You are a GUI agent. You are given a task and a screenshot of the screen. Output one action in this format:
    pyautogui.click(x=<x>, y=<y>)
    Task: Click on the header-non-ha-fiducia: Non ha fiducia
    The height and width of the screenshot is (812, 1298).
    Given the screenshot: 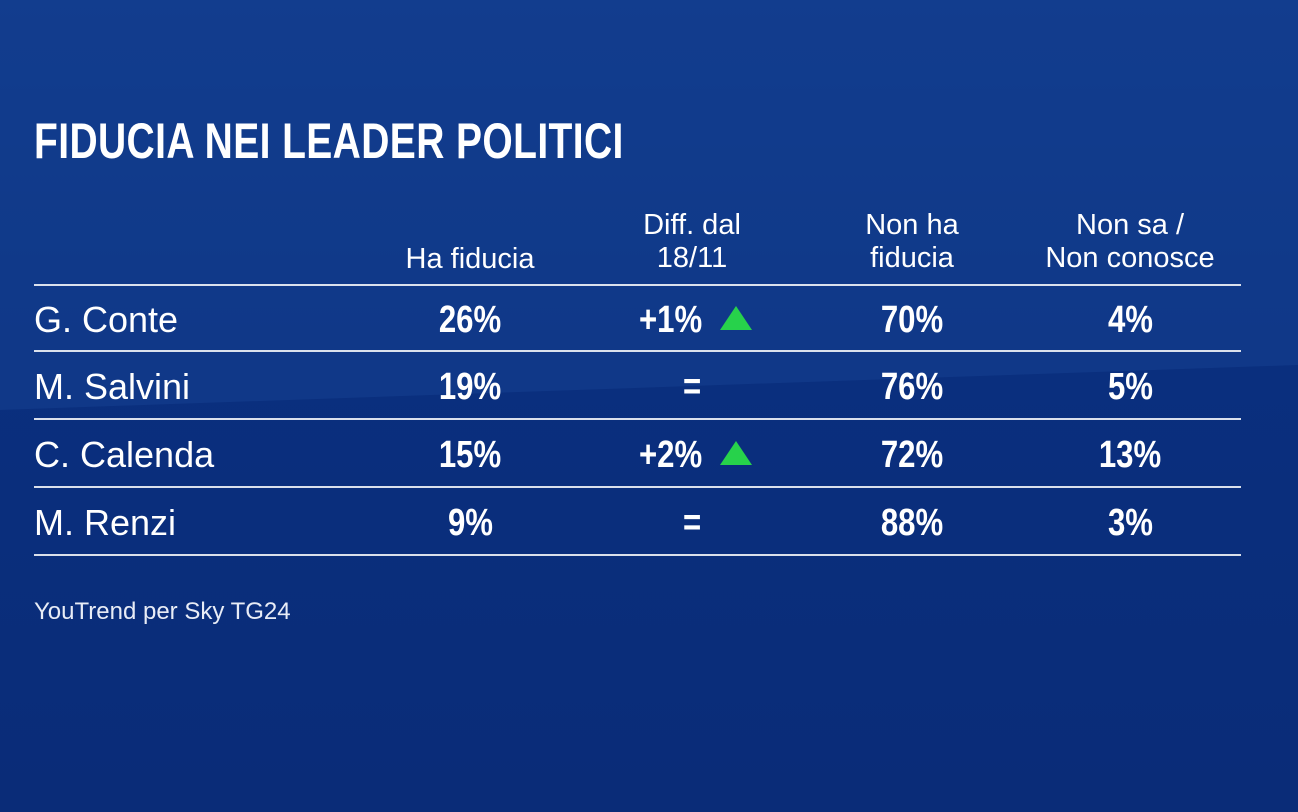 What is the action you would take?
    pyautogui.click(x=912, y=241)
    